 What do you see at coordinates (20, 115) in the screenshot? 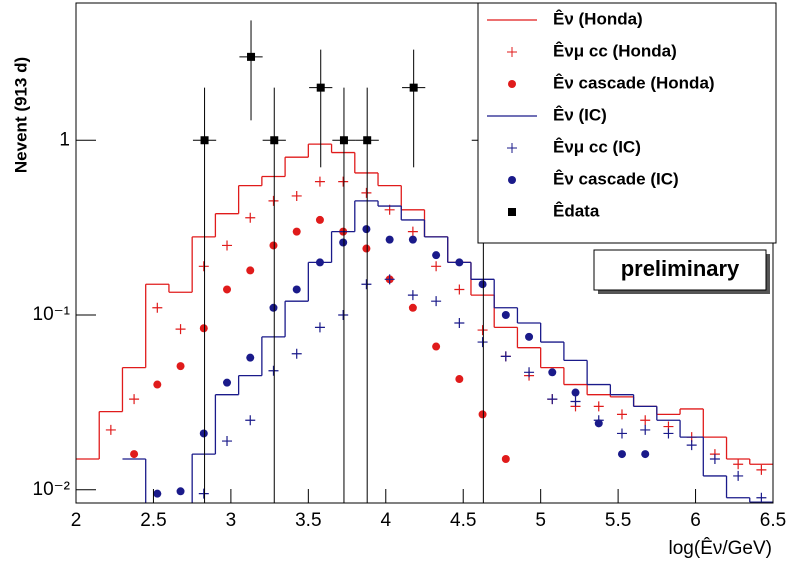
I see `y-axis-label: Nevent (913 d)` at bounding box center [20, 115].